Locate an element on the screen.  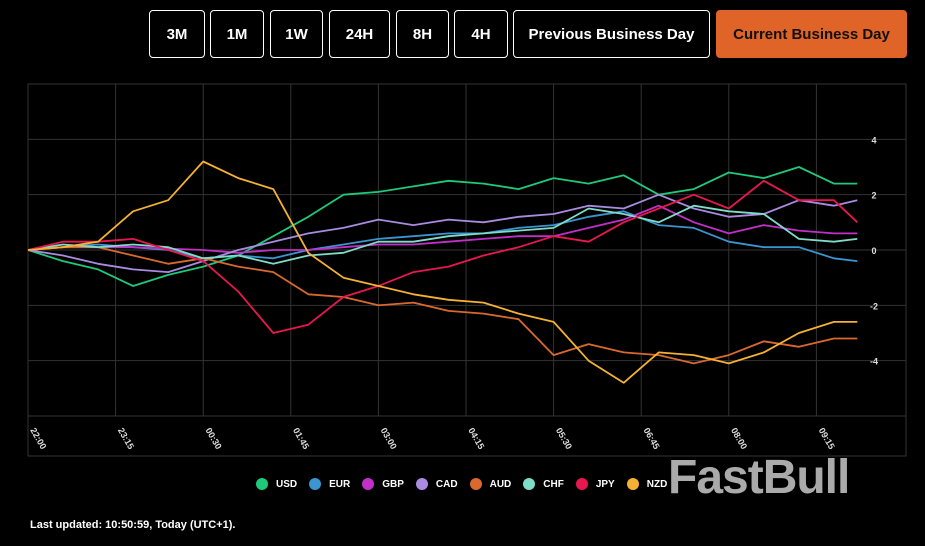
range-button-24h: 24H is located at coordinates (359, 34).